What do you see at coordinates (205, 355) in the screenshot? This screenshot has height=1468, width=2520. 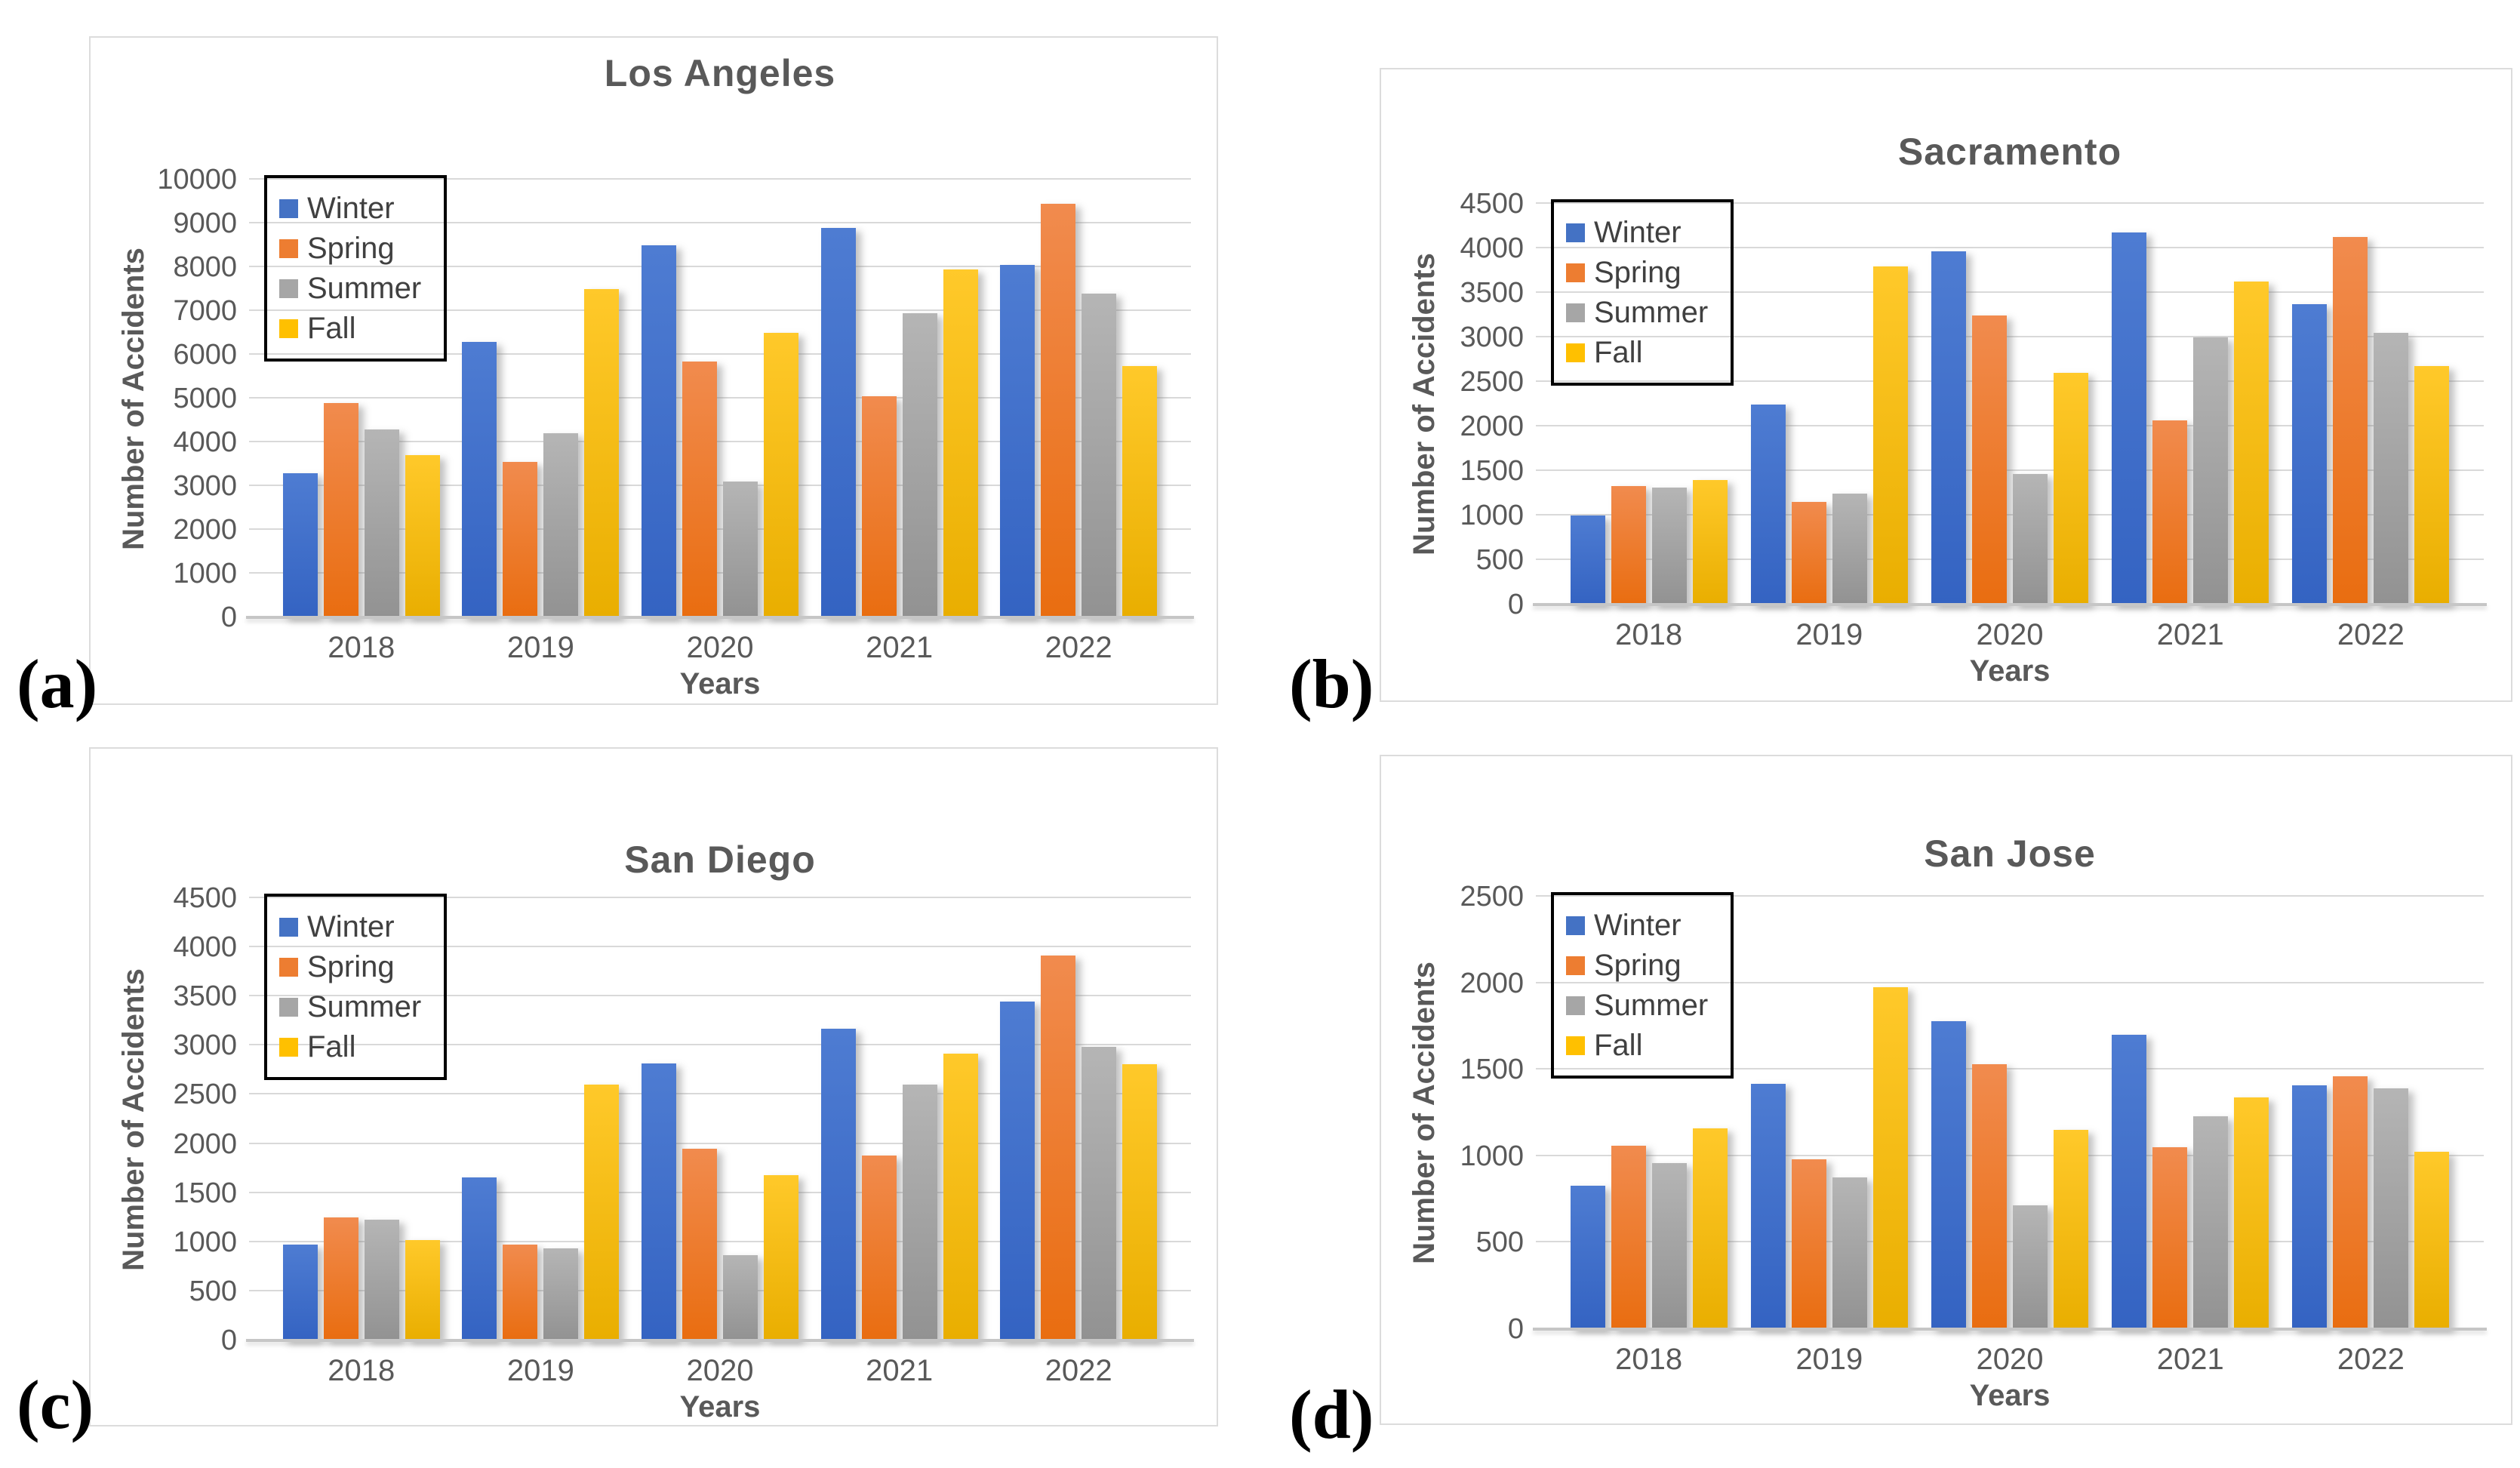 I see `y-tick-label: 6000` at bounding box center [205, 355].